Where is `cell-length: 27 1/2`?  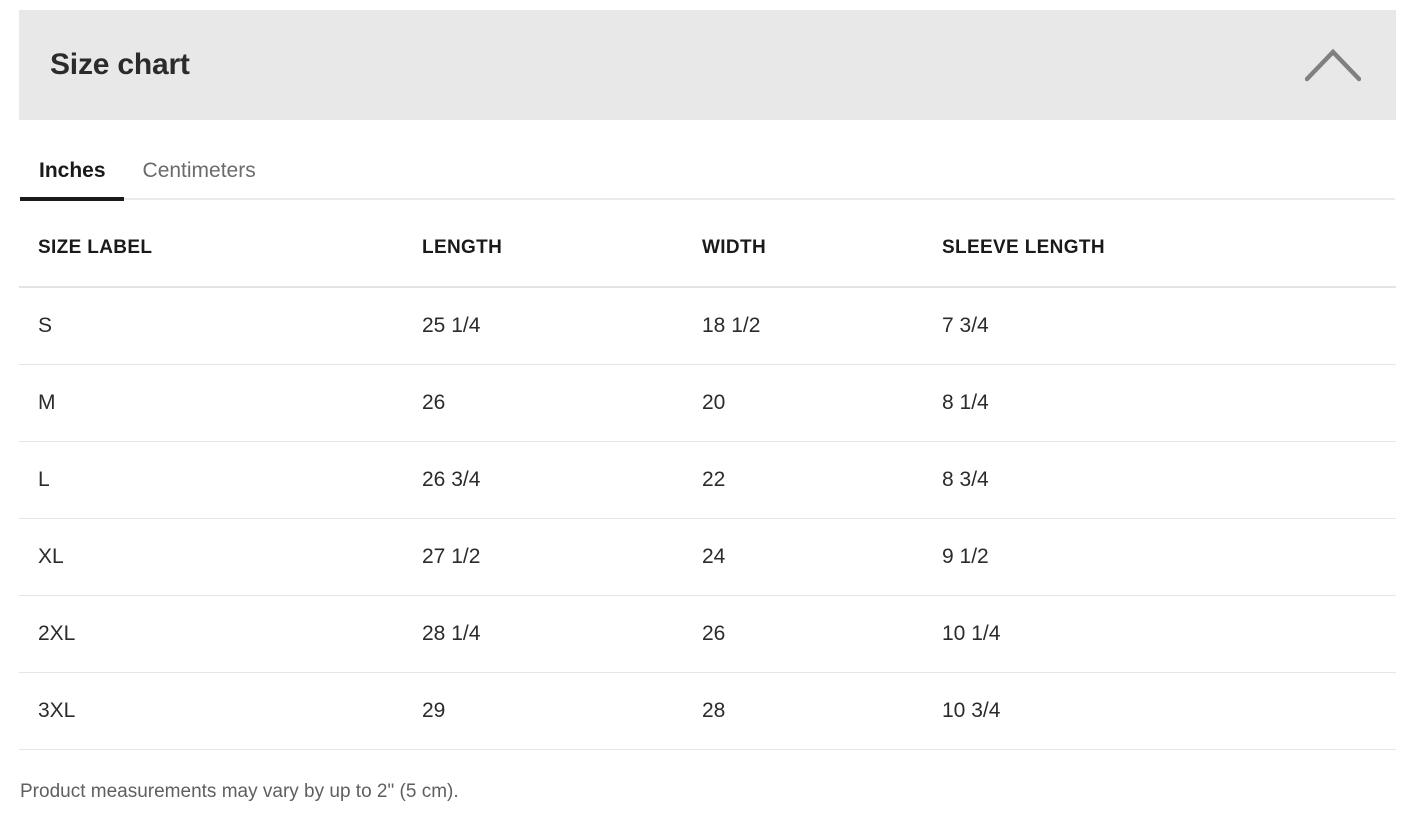 cell-length: 27 1/2 is located at coordinates (562, 557).